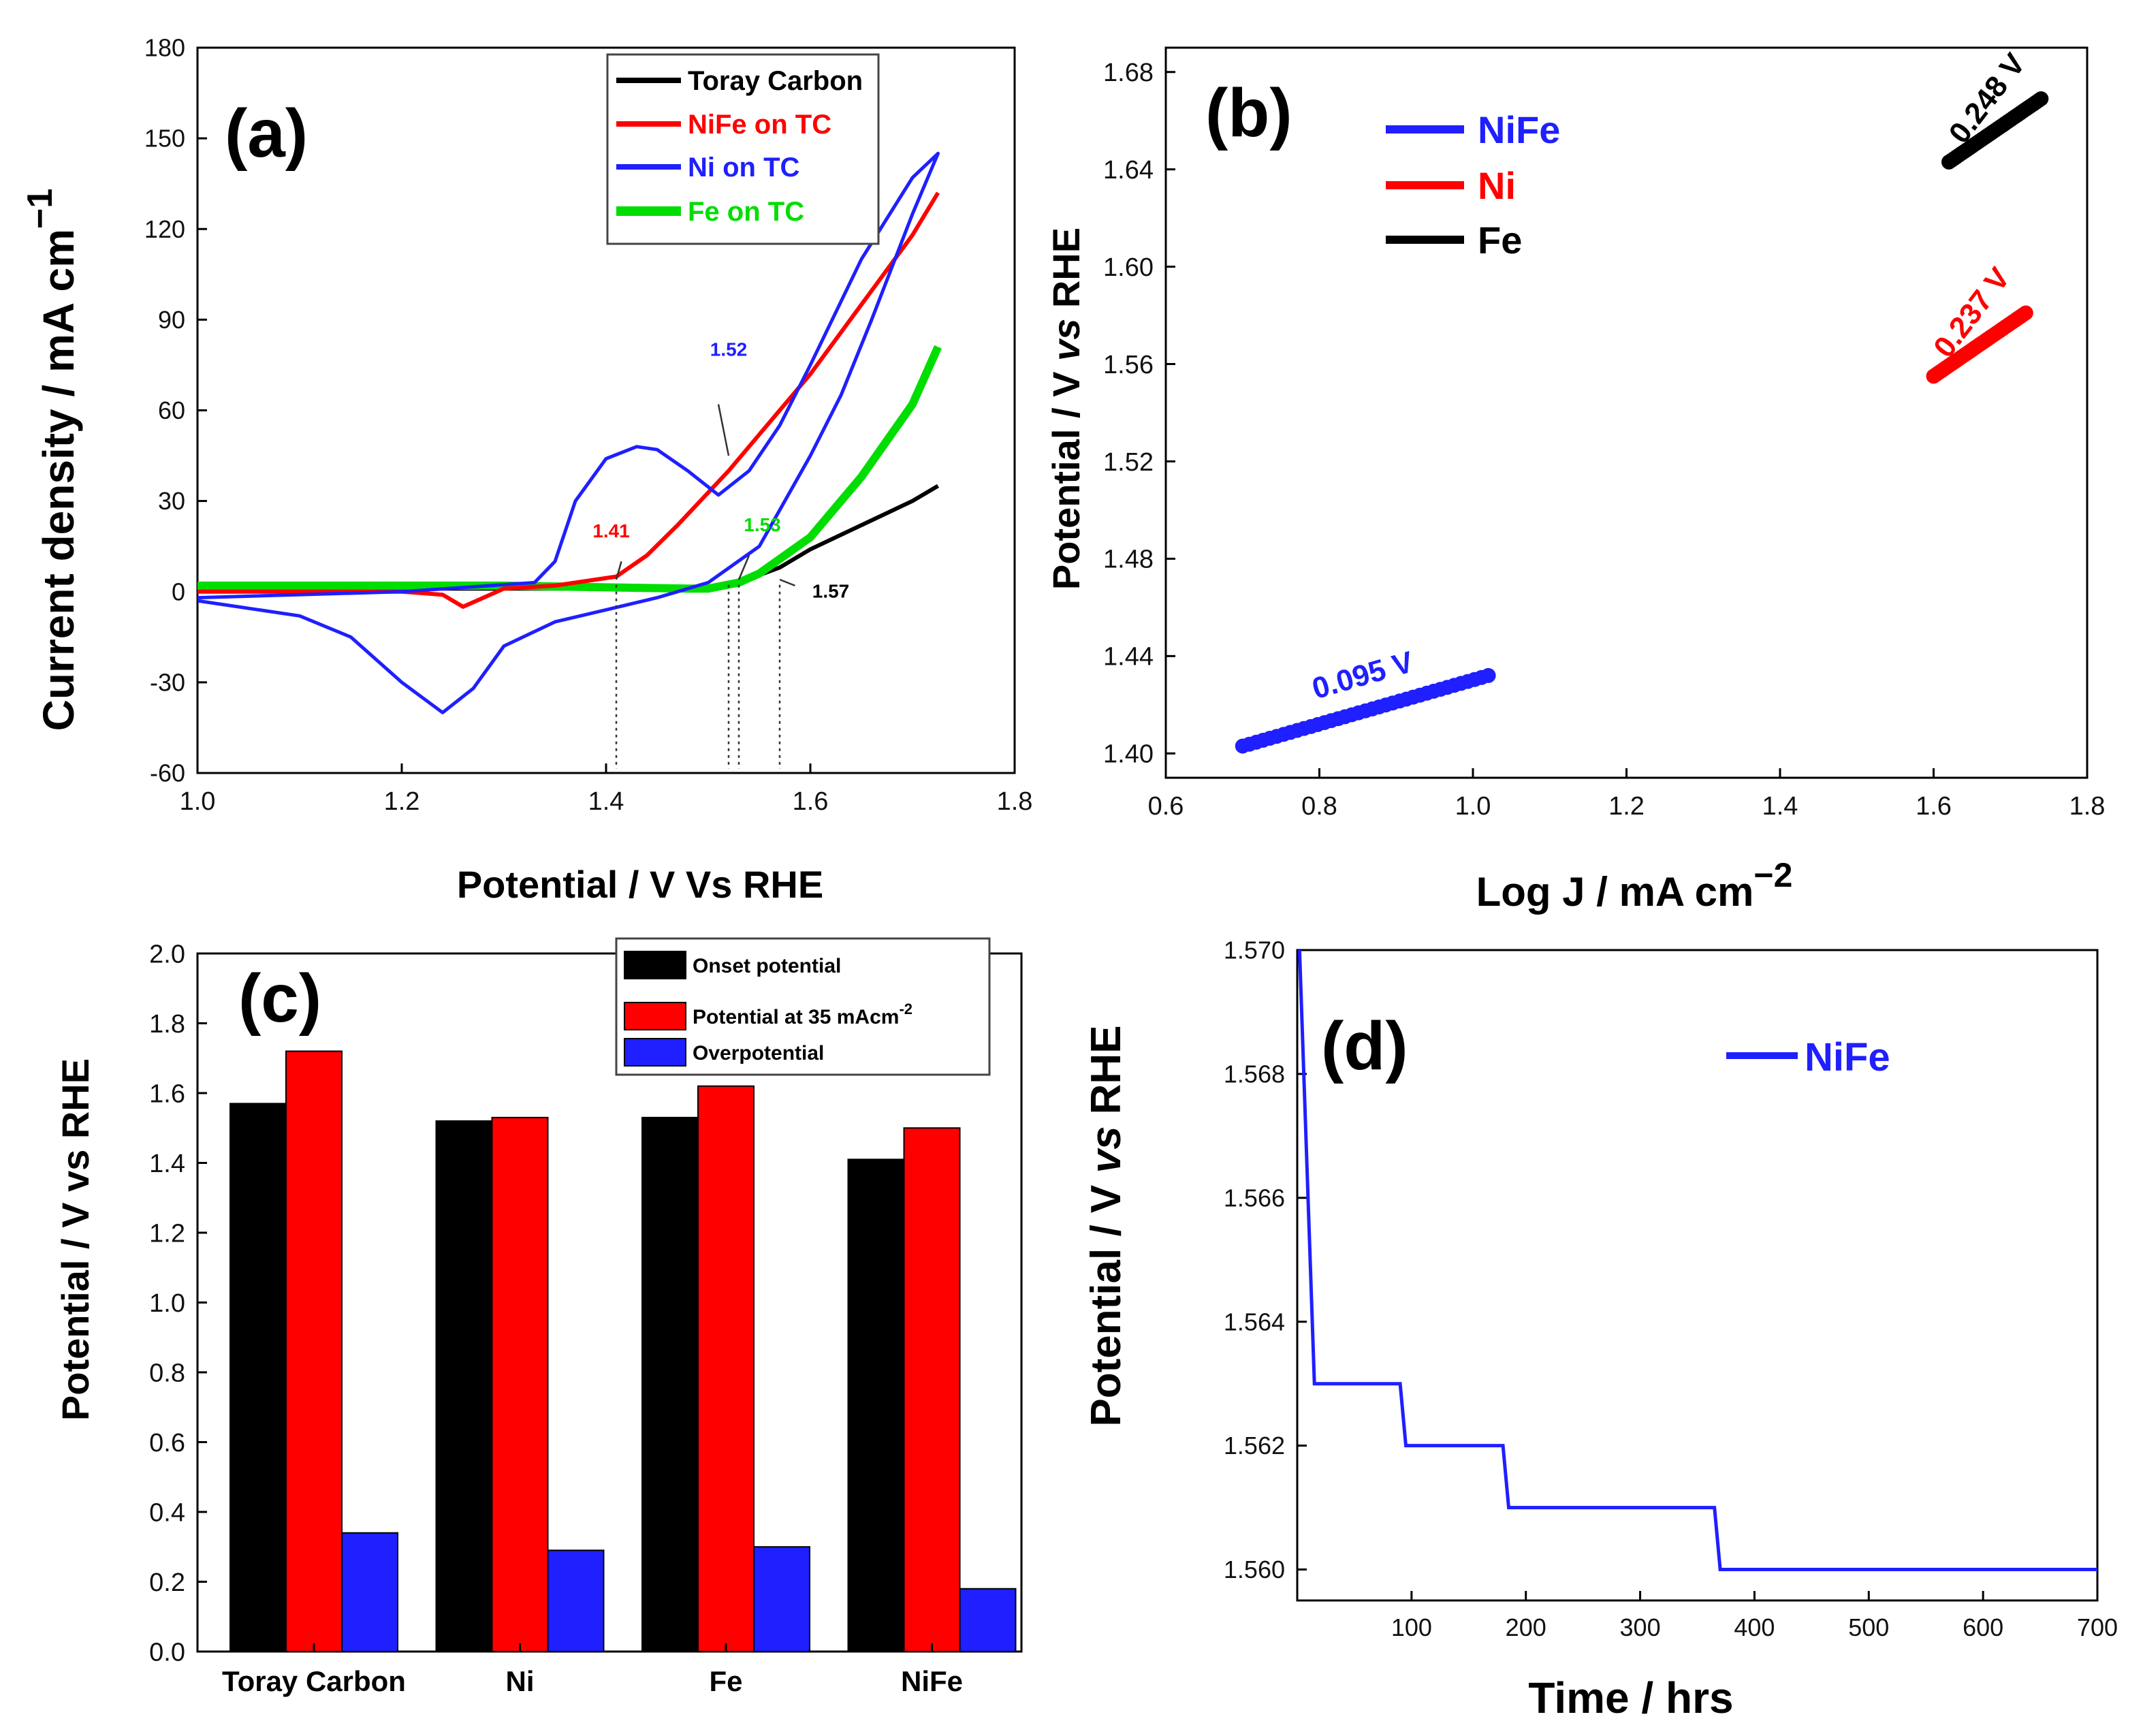  What do you see at coordinates (402, 802) in the screenshot?
I see `panel-a-xtick-label: 1.2` at bounding box center [402, 802].